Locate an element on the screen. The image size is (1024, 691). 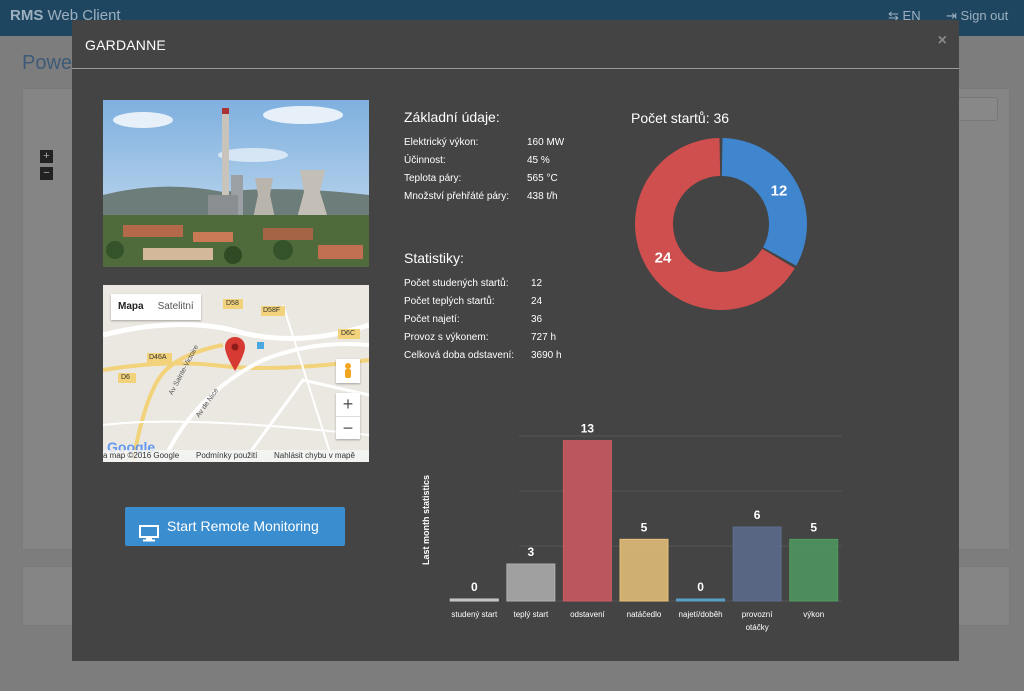
map-terms-link: Podmínky použití is located at coordinates (227, 455).